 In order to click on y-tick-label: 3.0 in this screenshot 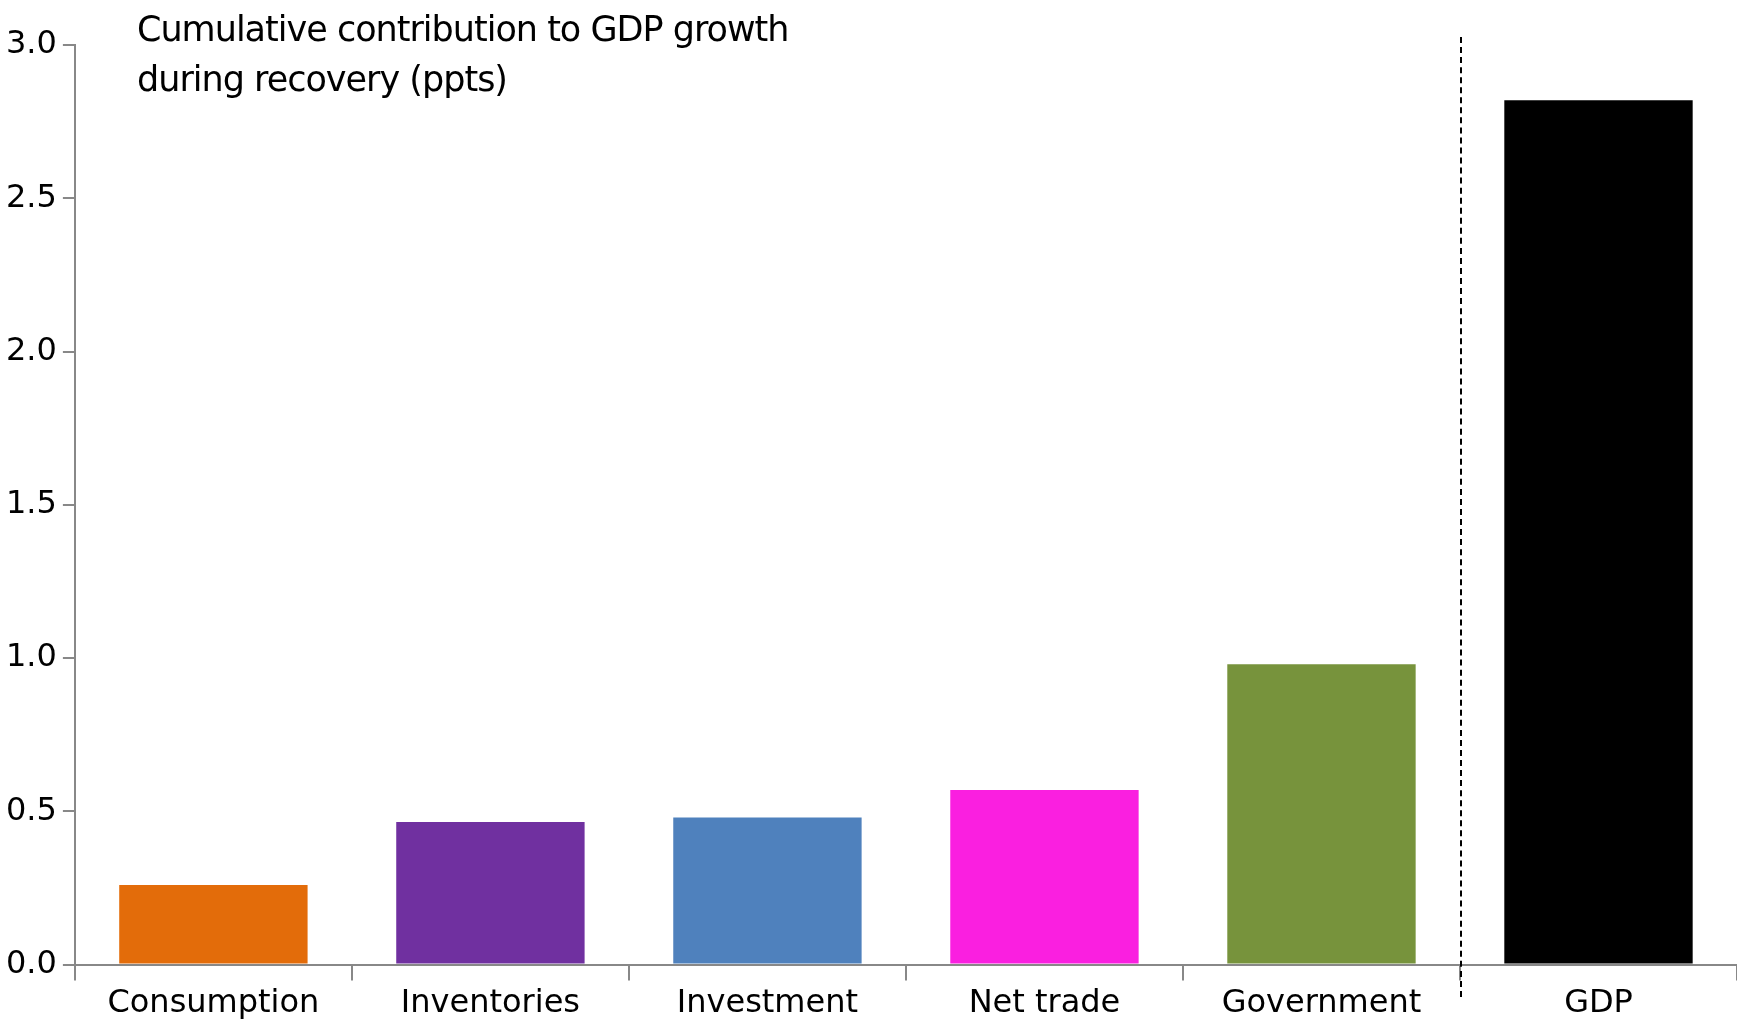, I will do `click(31, 42)`.